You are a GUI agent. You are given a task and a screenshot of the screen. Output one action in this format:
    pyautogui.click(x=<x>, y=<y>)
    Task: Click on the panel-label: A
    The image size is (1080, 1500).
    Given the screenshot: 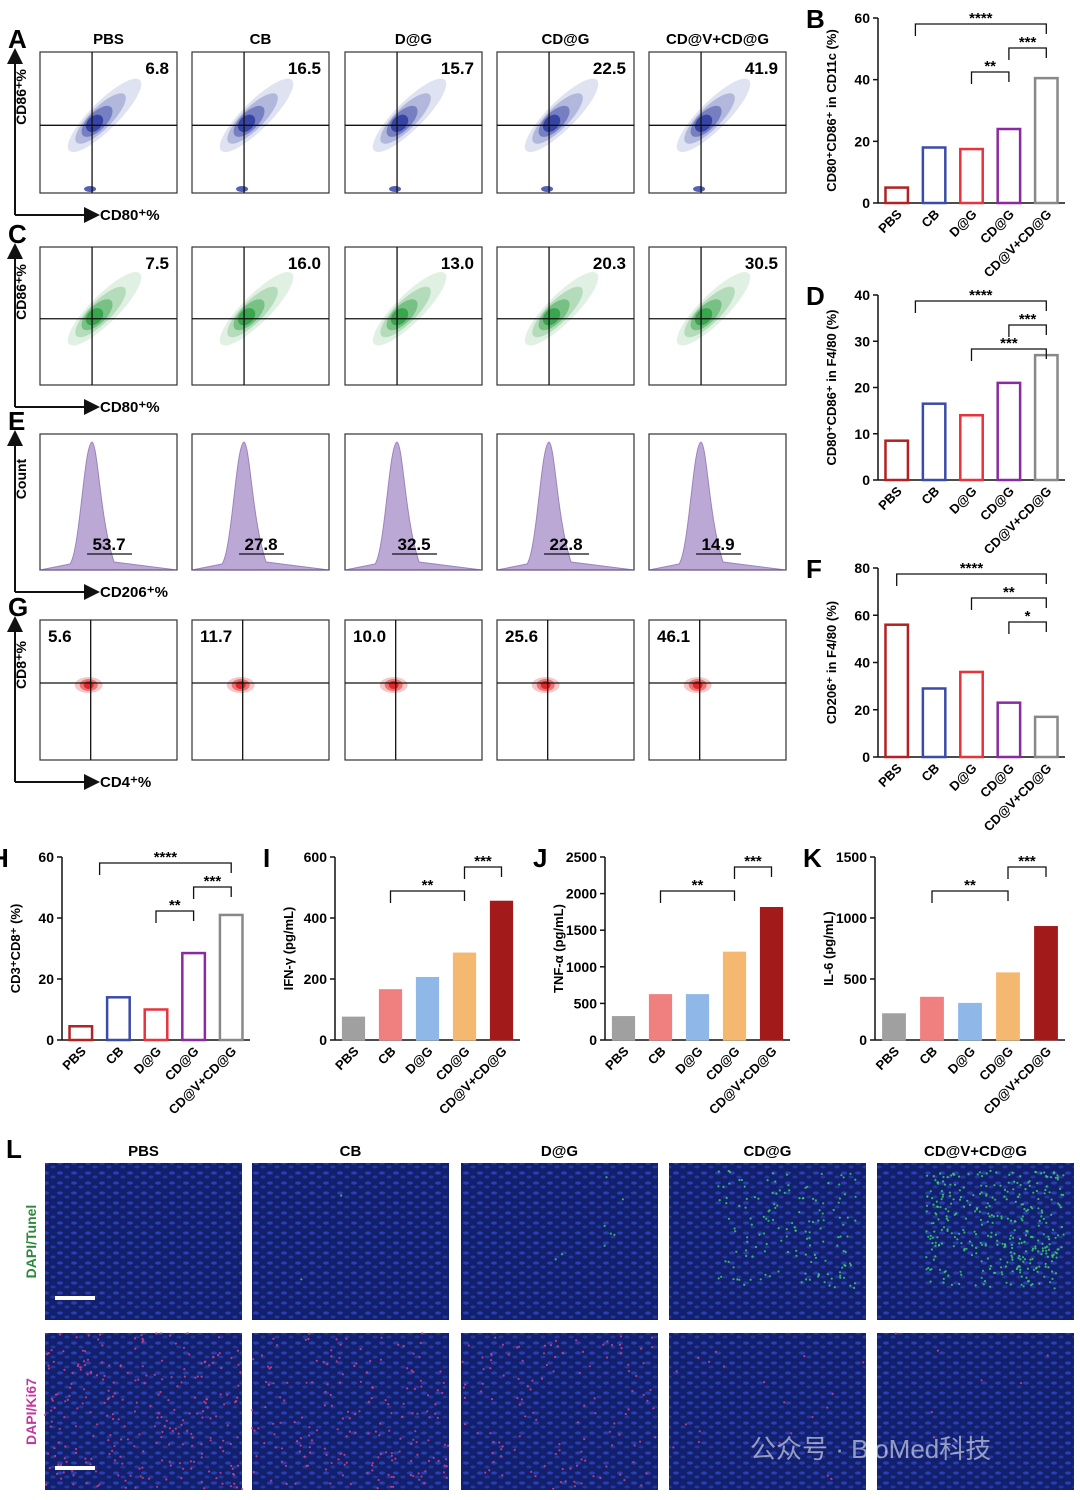 What is the action you would take?
    pyautogui.click(x=17, y=39)
    